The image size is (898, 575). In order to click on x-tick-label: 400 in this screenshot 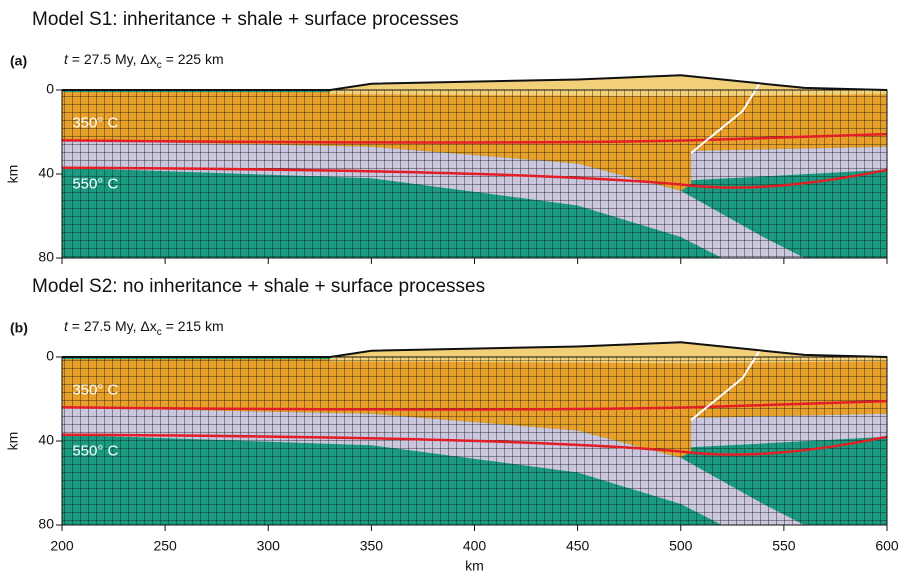, I will do `click(475, 546)`.